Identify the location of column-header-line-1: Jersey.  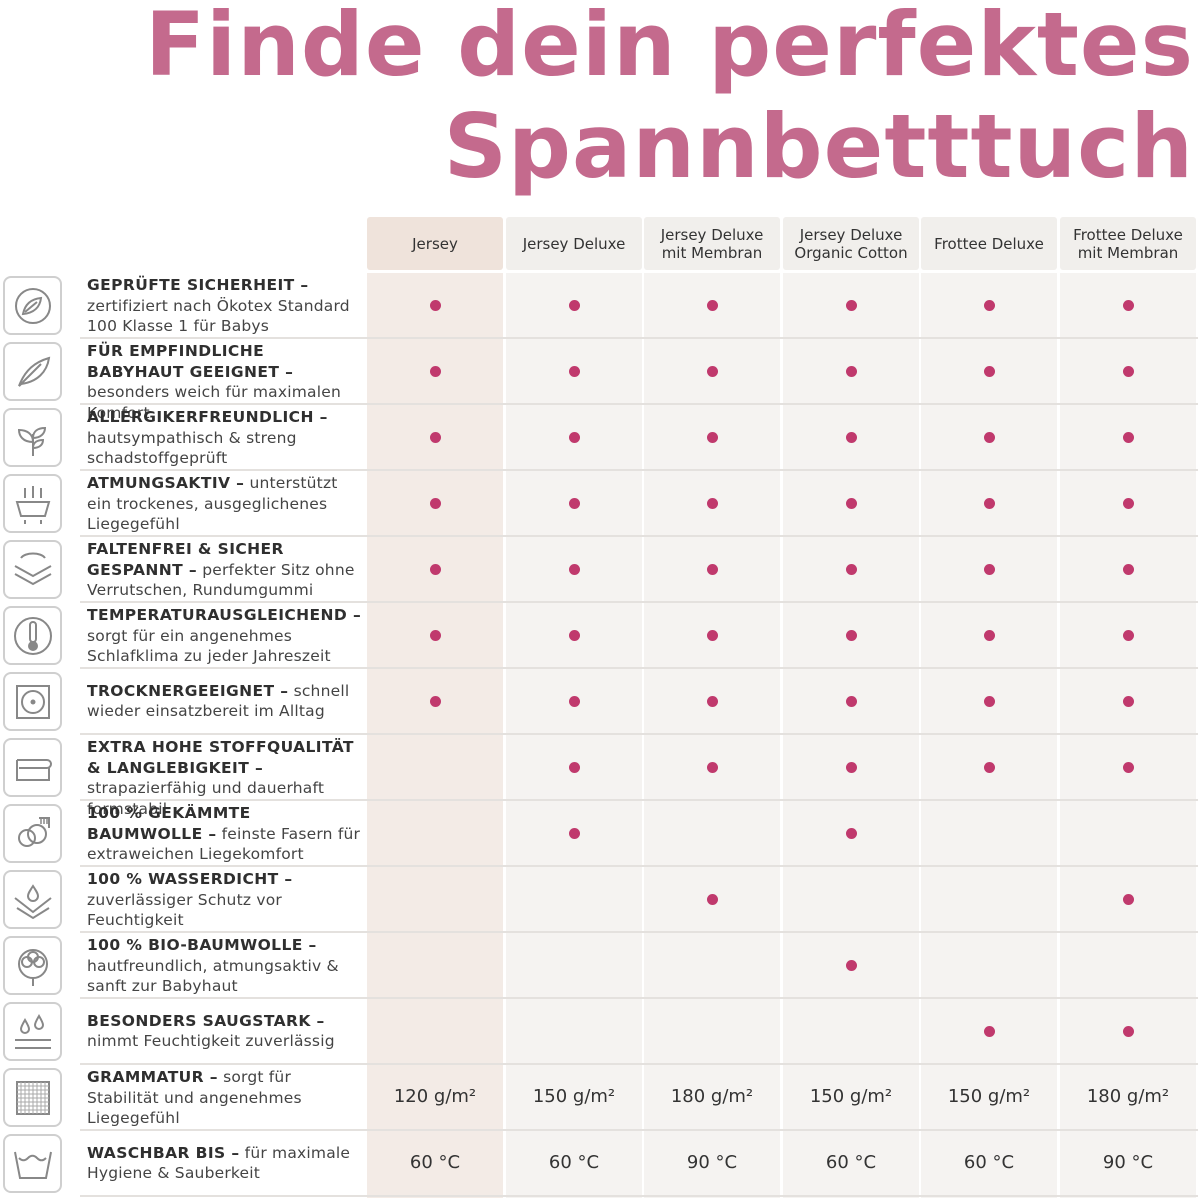
(435, 243).